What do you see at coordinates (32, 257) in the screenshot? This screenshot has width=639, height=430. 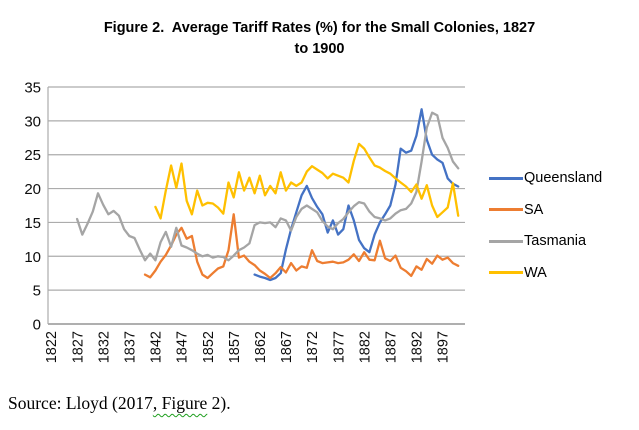 I see `y-tick-label: 10` at bounding box center [32, 257].